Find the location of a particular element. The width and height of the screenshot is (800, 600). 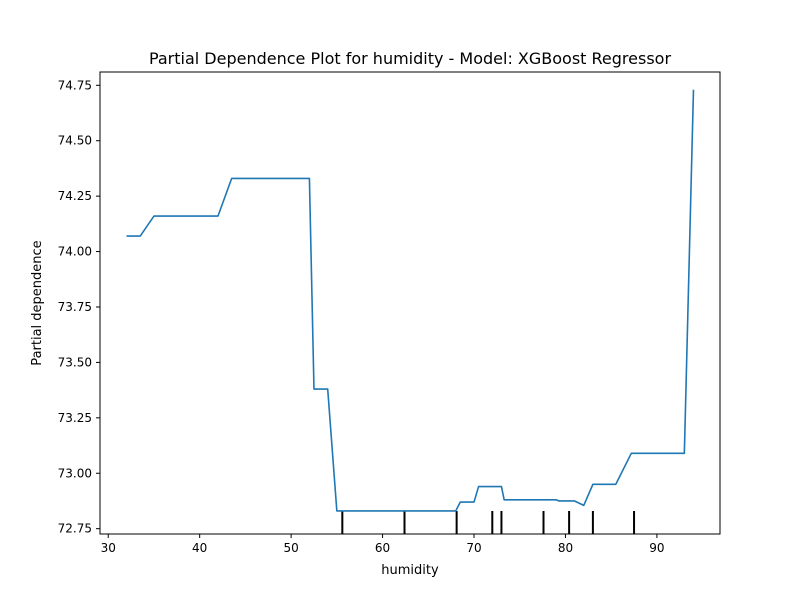

x-tick-label: 90 is located at coordinates (656, 548).